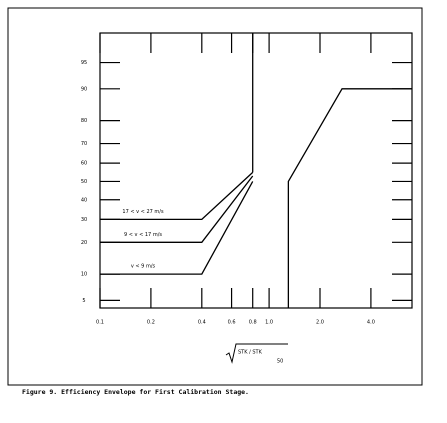  What do you see at coordinates (84, 63) in the screenshot?
I see `y-tick-label: 95` at bounding box center [84, 63].